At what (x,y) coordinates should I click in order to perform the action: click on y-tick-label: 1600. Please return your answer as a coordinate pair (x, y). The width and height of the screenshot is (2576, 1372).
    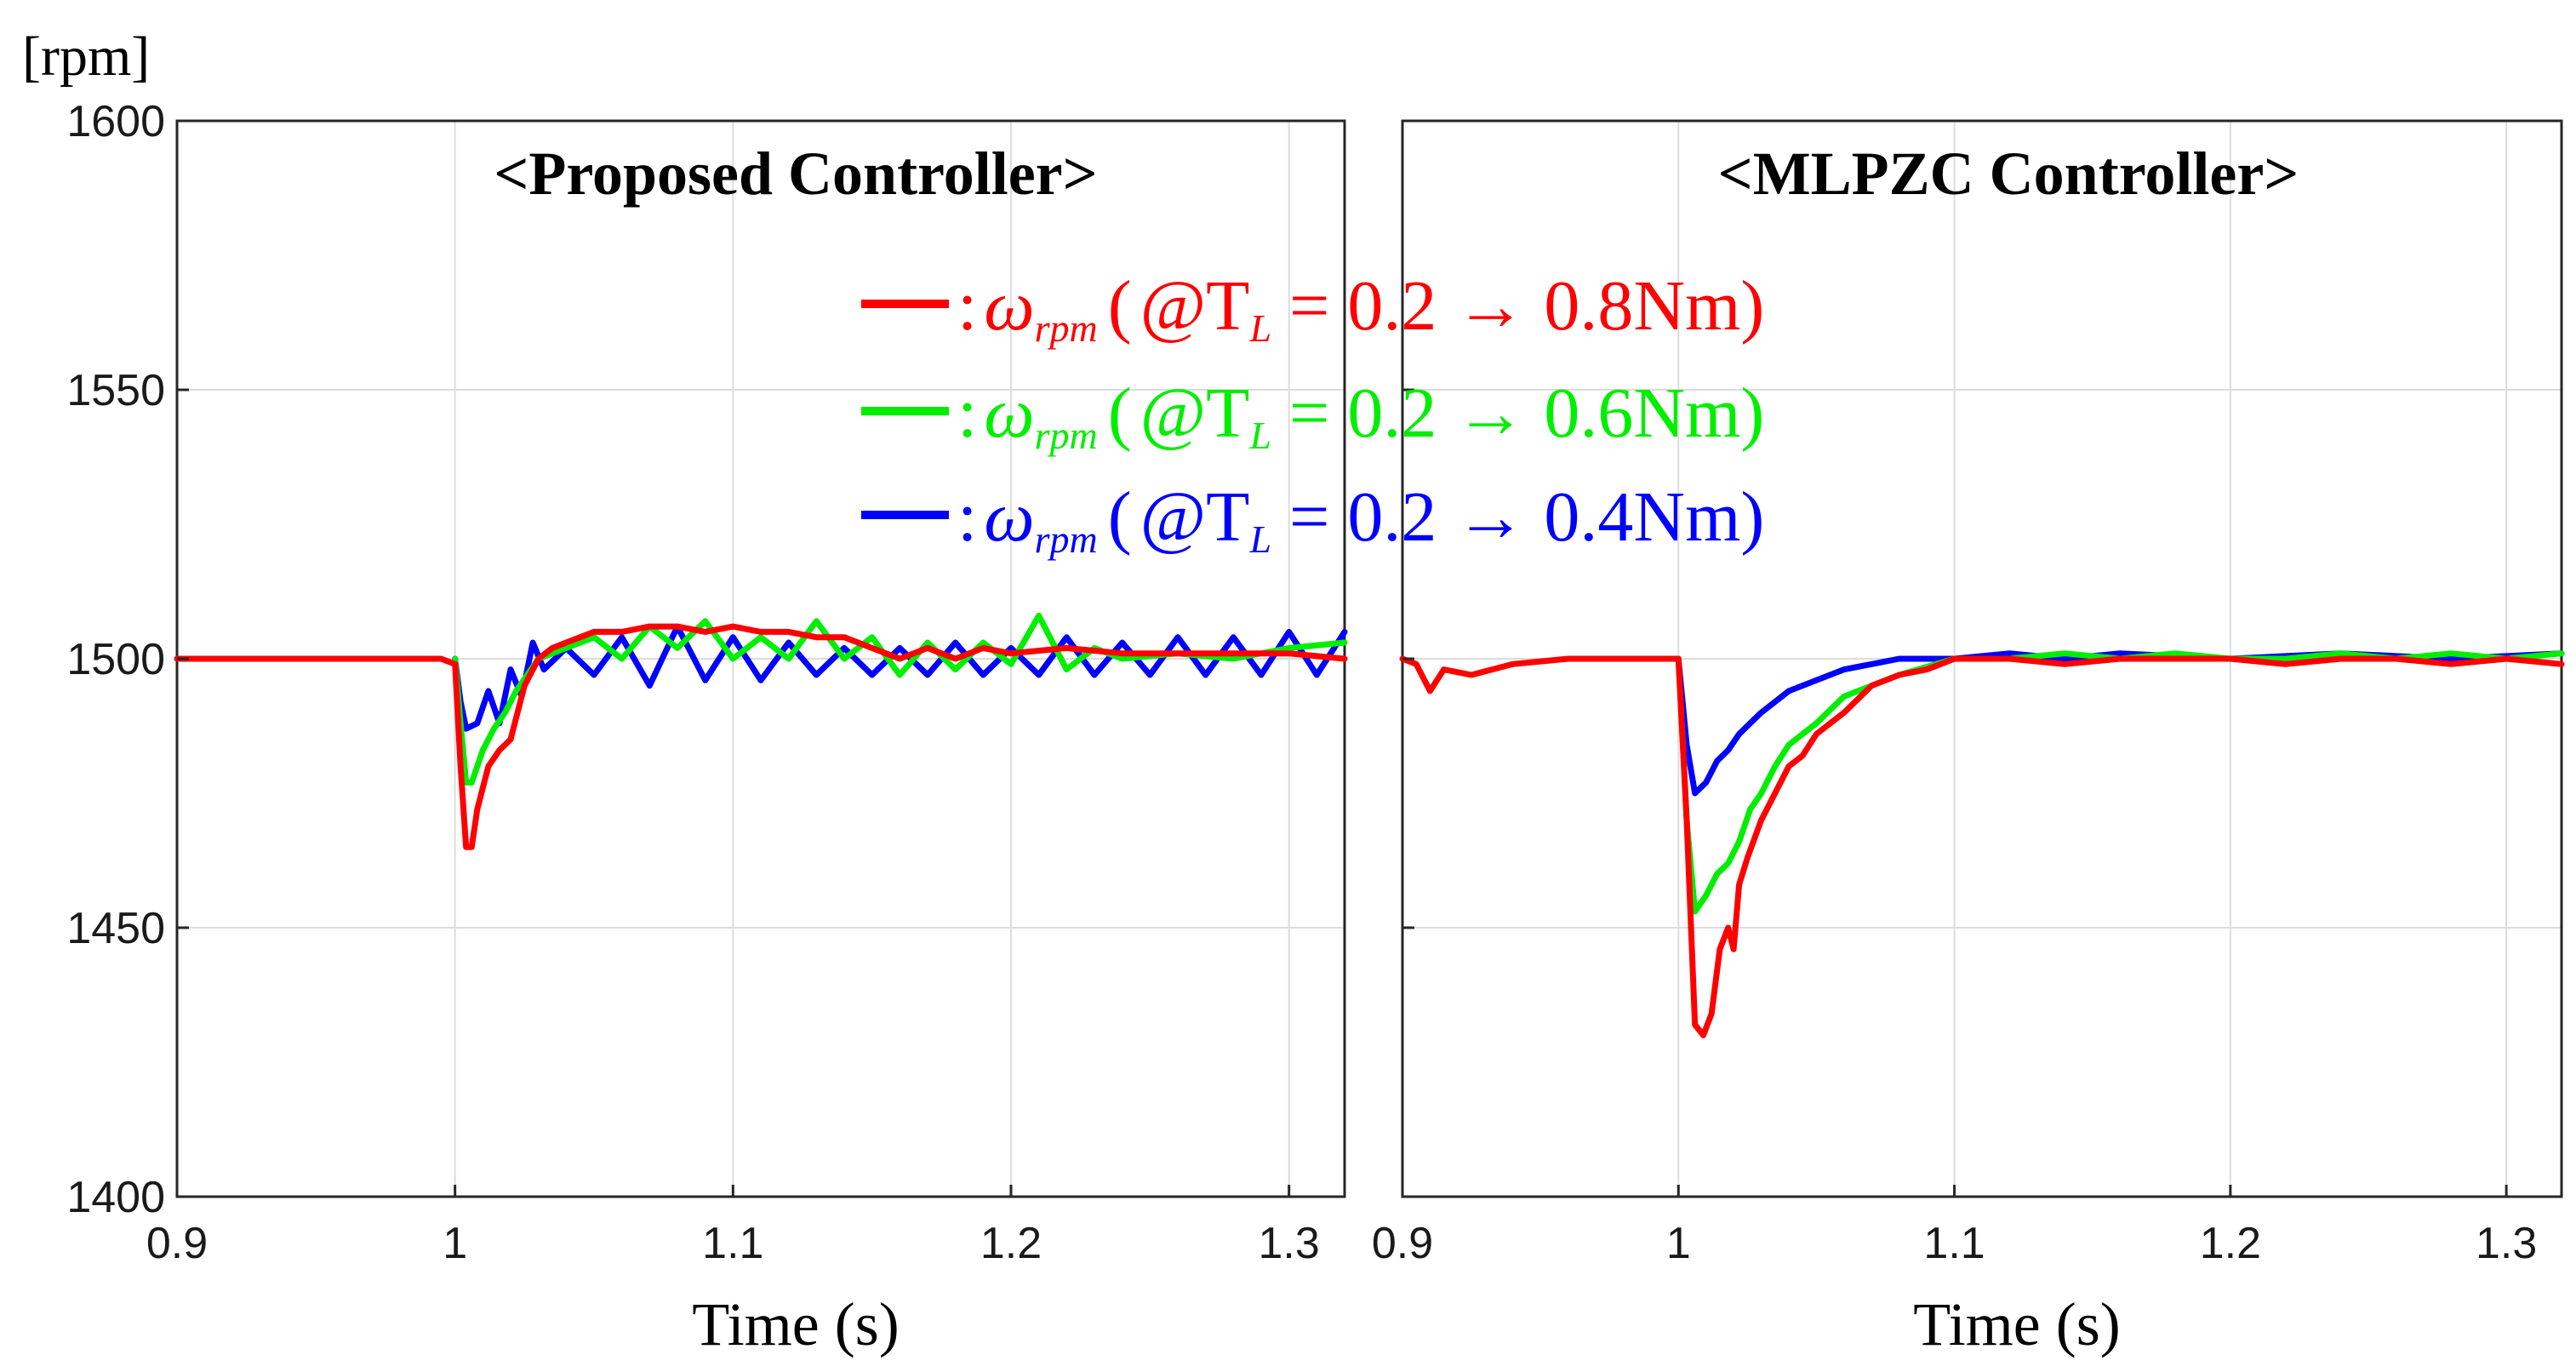
    Looking at the image, I should click on (115, 121).